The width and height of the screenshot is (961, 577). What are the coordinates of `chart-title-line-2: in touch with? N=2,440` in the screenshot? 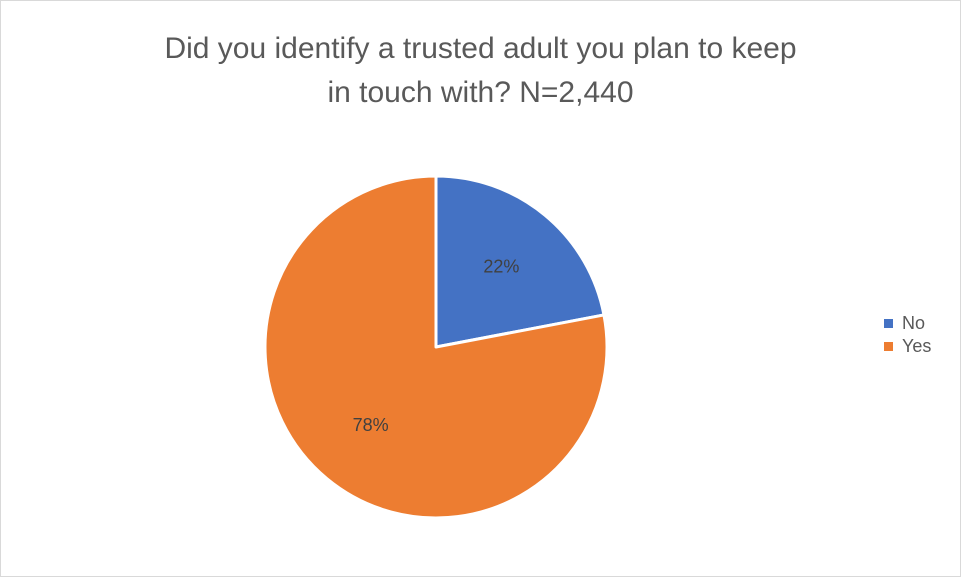 It's located at (480, 92).